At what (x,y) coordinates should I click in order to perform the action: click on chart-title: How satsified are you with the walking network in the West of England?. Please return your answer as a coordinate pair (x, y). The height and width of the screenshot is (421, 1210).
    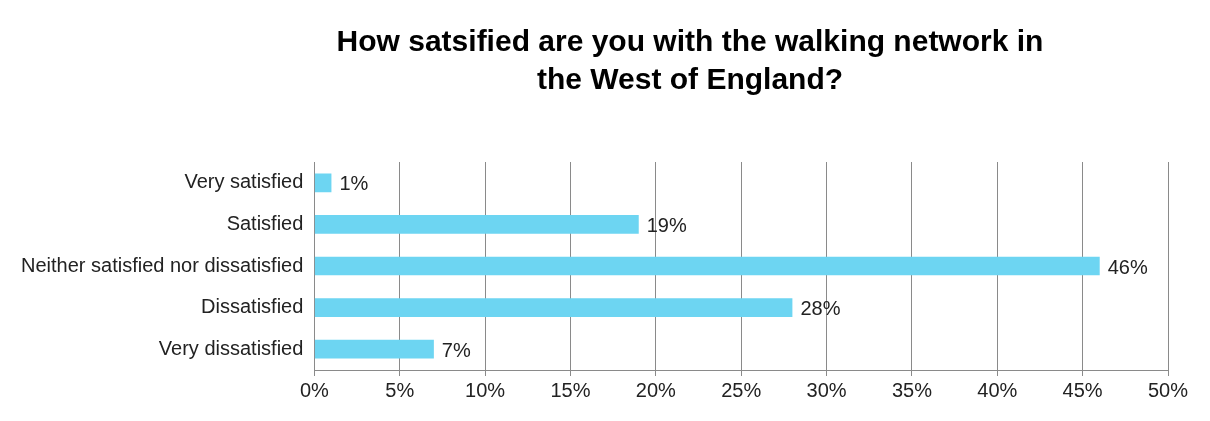
    Looking at the image, I should click on (690, 60).